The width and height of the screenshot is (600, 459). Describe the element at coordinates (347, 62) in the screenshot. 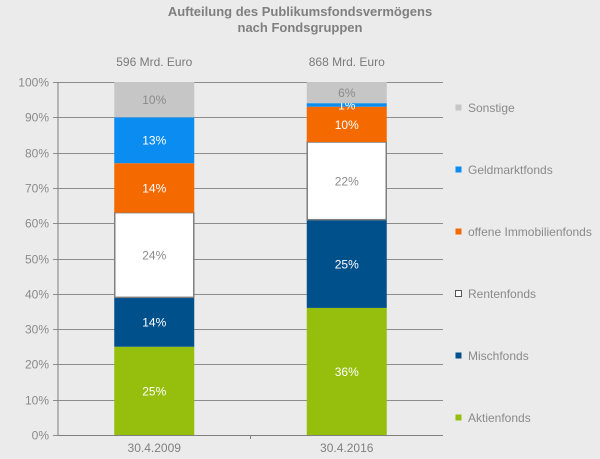

I see `total-label: 868 Mrd. Euro` at that location.